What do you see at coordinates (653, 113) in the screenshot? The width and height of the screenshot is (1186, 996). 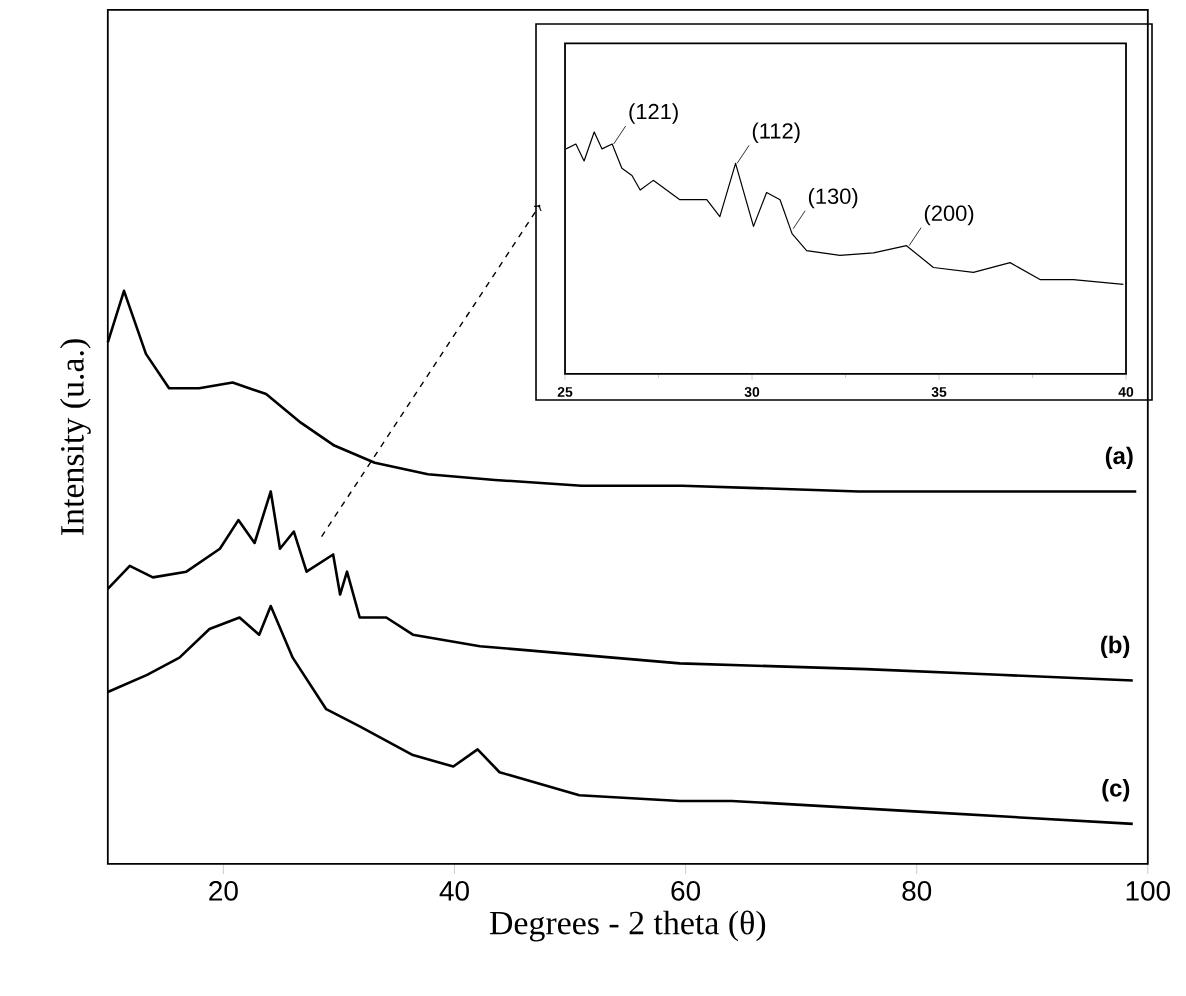 I see `annotation: (121)` at bounding box center [653, 113].